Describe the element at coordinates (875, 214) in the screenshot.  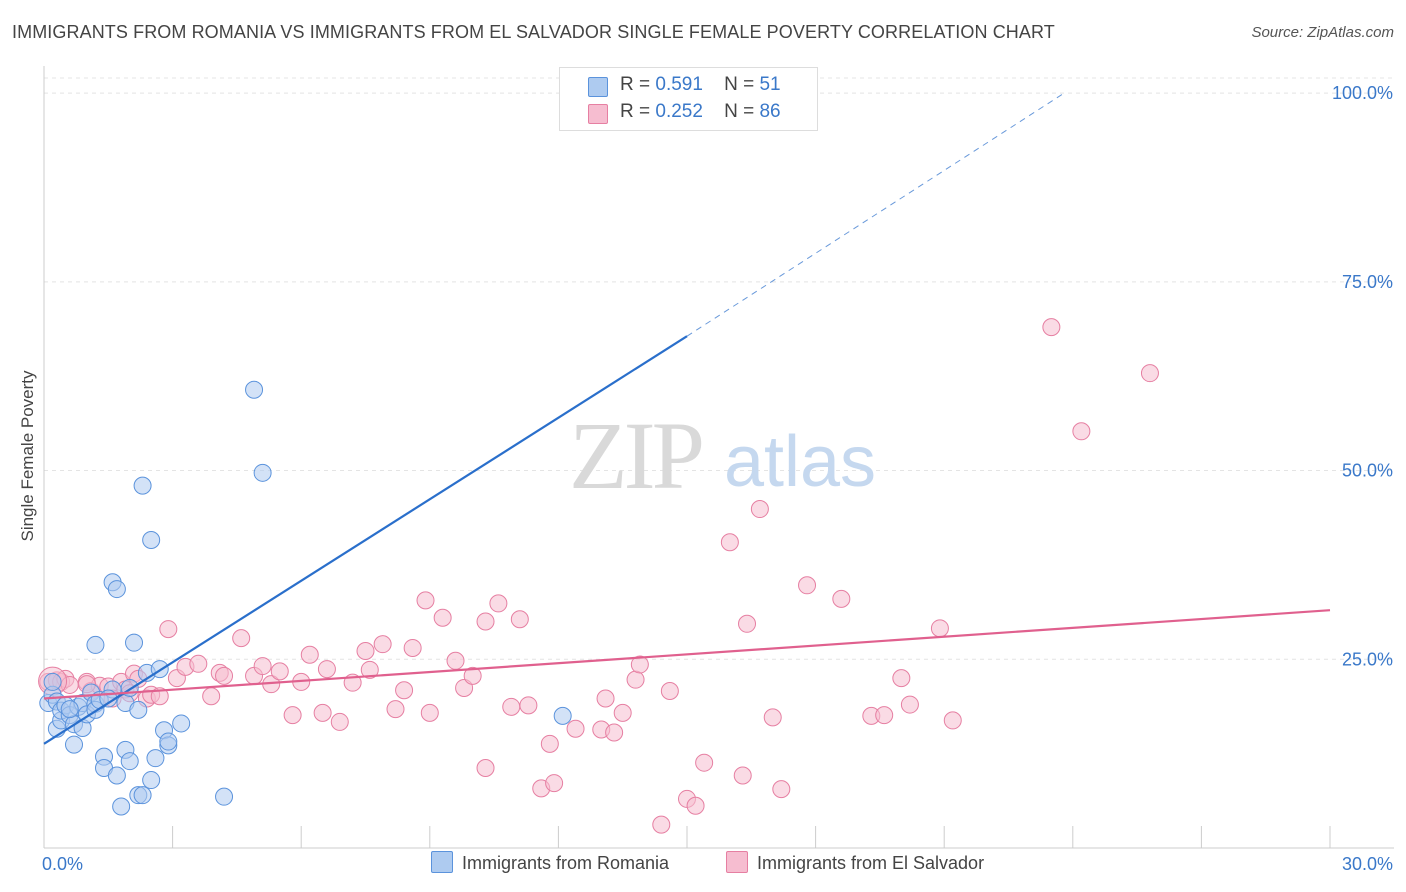
I see `romania-trend-extension` at that location.